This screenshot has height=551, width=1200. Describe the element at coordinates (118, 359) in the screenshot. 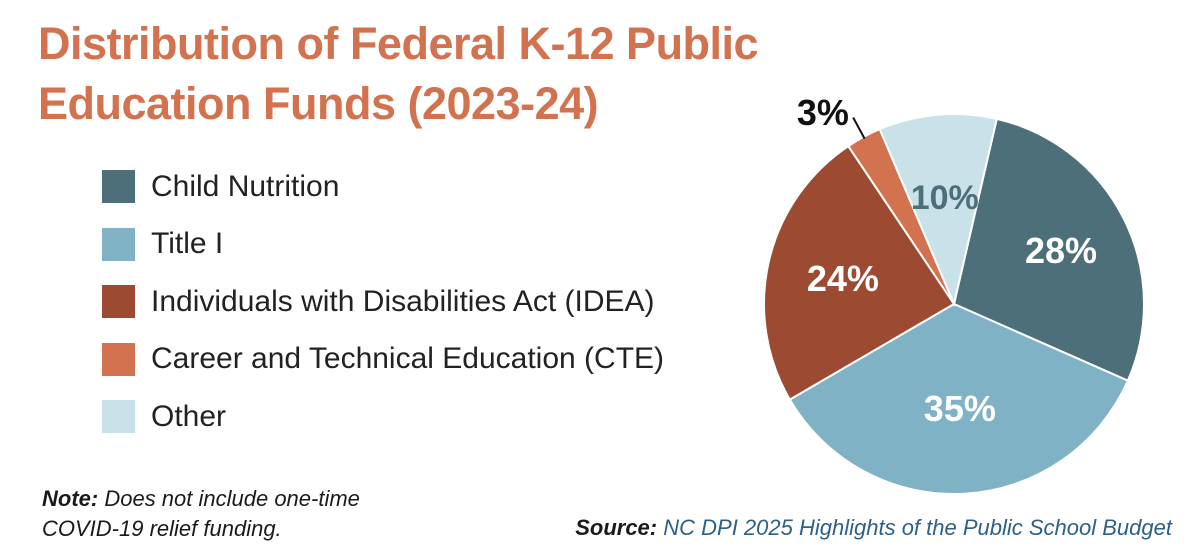

I see `legend-swatch-cte` at that location.